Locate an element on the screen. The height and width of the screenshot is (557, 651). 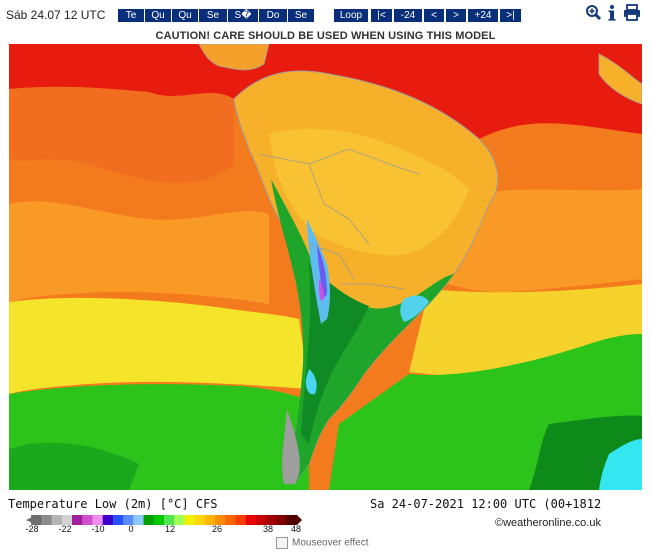
mouseover-toggle: Mouseover effect is located at coordinates (322, 543).